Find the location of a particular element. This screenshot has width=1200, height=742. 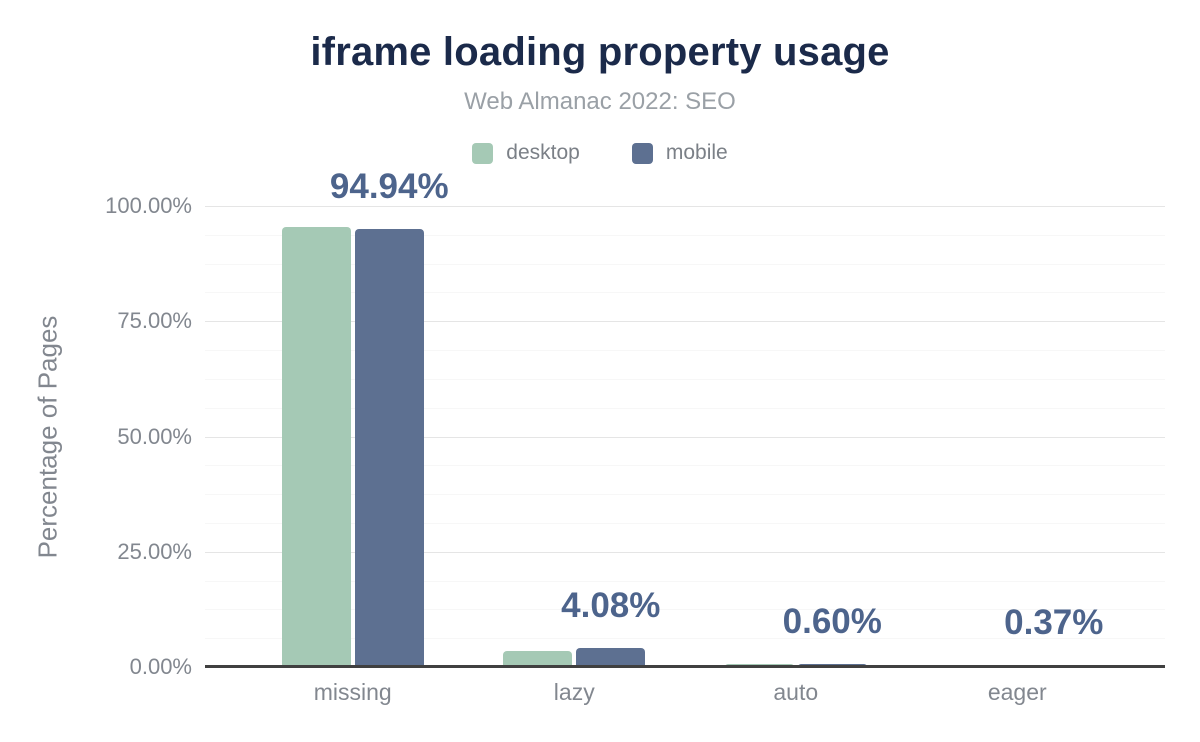

legend-item-mobile: mobile is located at coordinates (679, 153).